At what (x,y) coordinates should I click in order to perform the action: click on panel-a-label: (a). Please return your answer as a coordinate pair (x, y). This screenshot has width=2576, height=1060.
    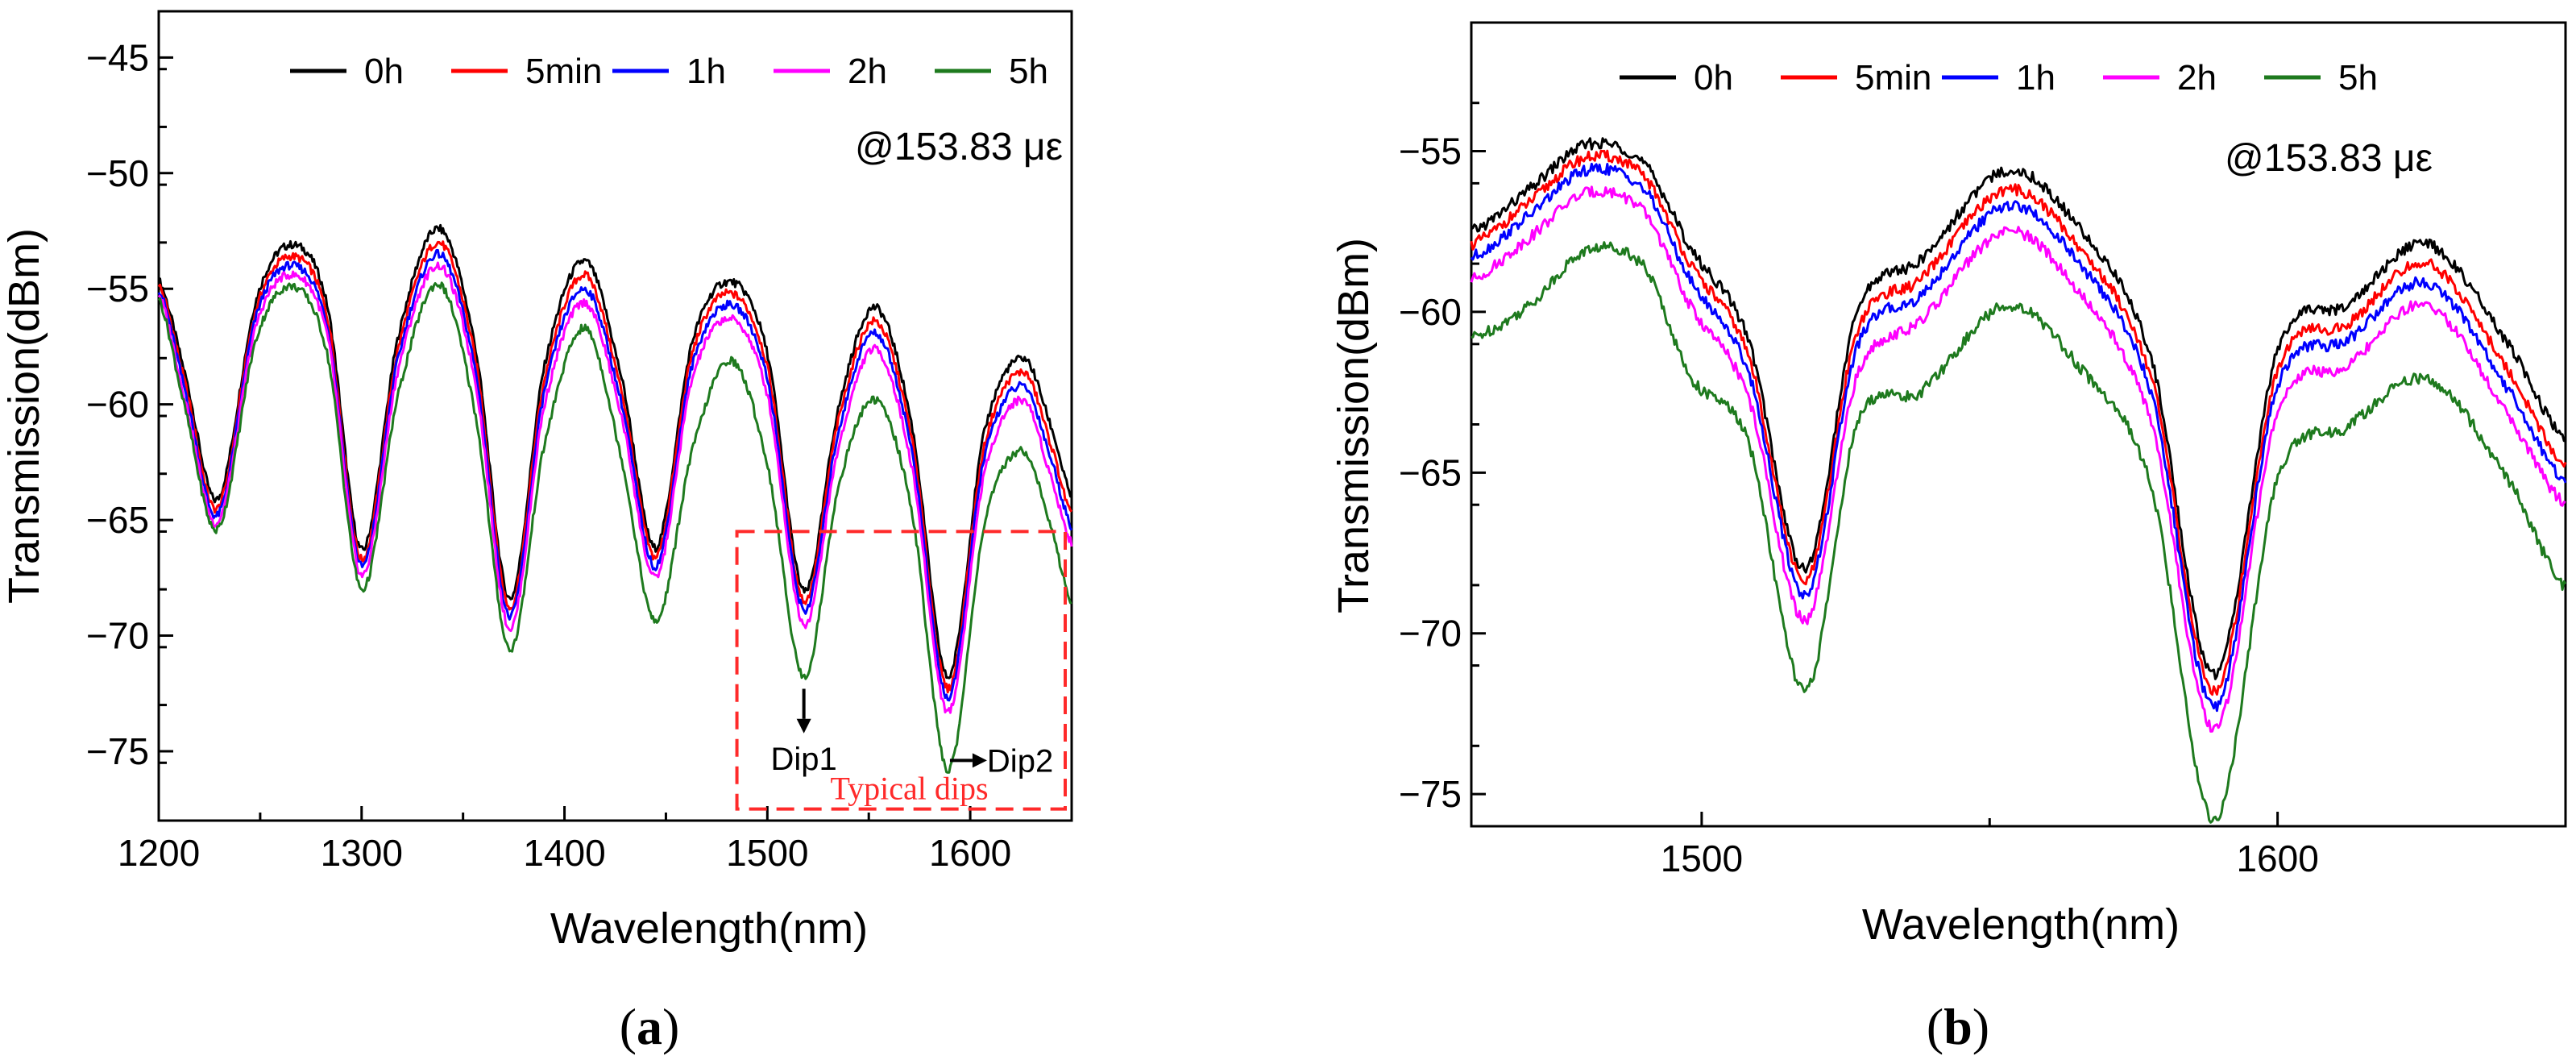
    Looking at the image, I should click on (650, 1026).